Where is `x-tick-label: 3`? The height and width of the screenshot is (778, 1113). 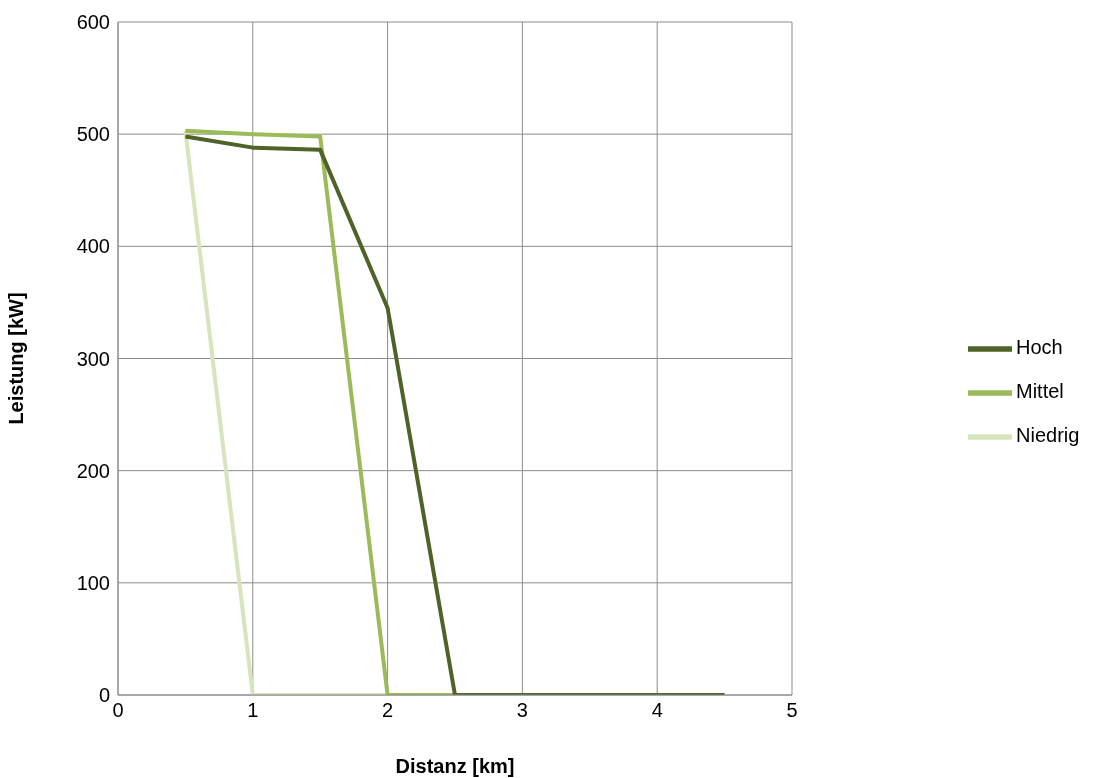
x-tick-label: 3 is located at coordinates (522, 710).